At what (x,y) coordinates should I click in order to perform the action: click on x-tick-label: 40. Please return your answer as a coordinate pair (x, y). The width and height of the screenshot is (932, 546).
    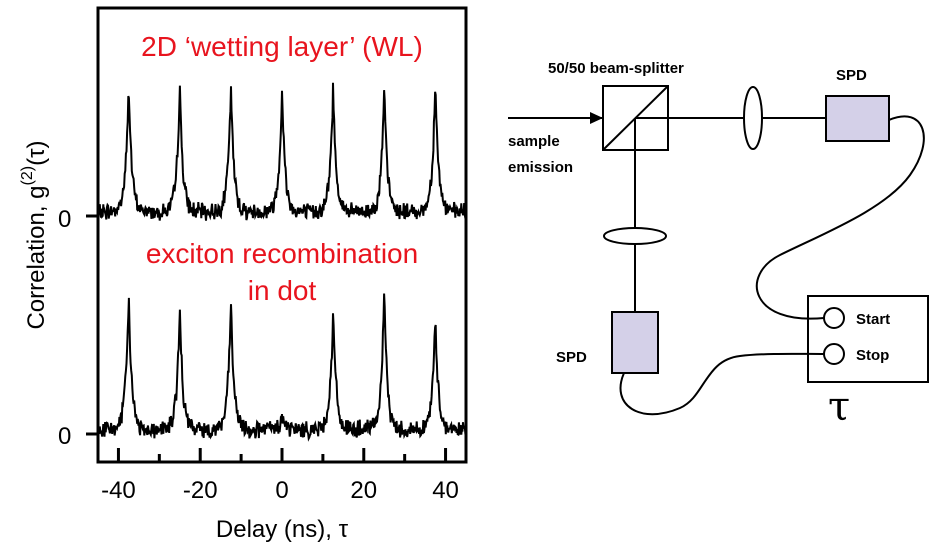
    Looking at the image, I should click on (445, 490).